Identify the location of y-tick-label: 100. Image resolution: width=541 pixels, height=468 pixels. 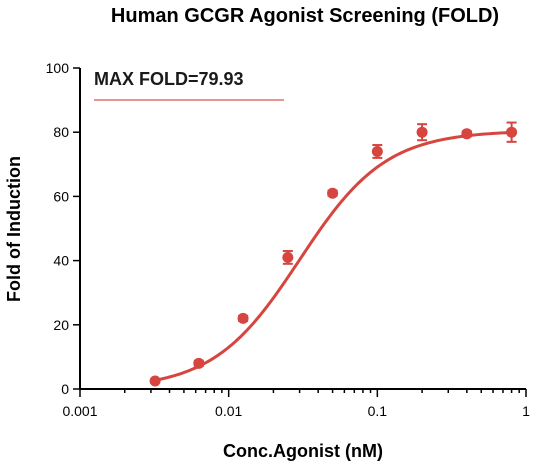
(58, 68).